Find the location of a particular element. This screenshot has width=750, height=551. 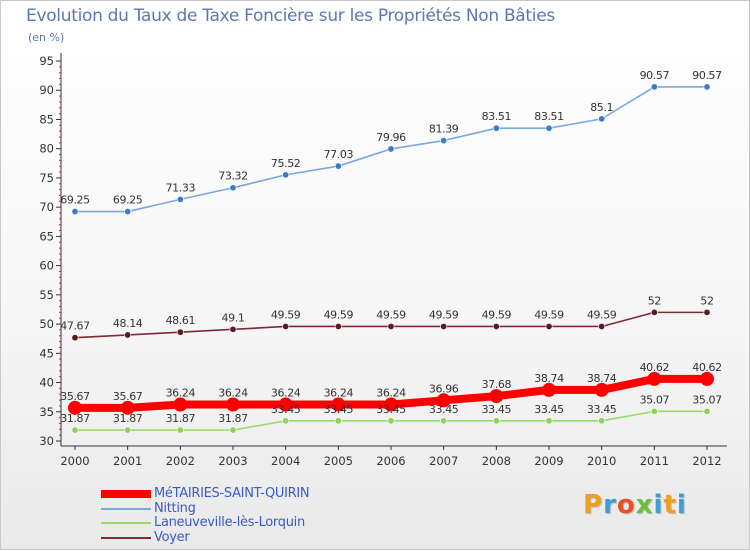

y-tick-label: 85 is located at coordinates (46, 119).